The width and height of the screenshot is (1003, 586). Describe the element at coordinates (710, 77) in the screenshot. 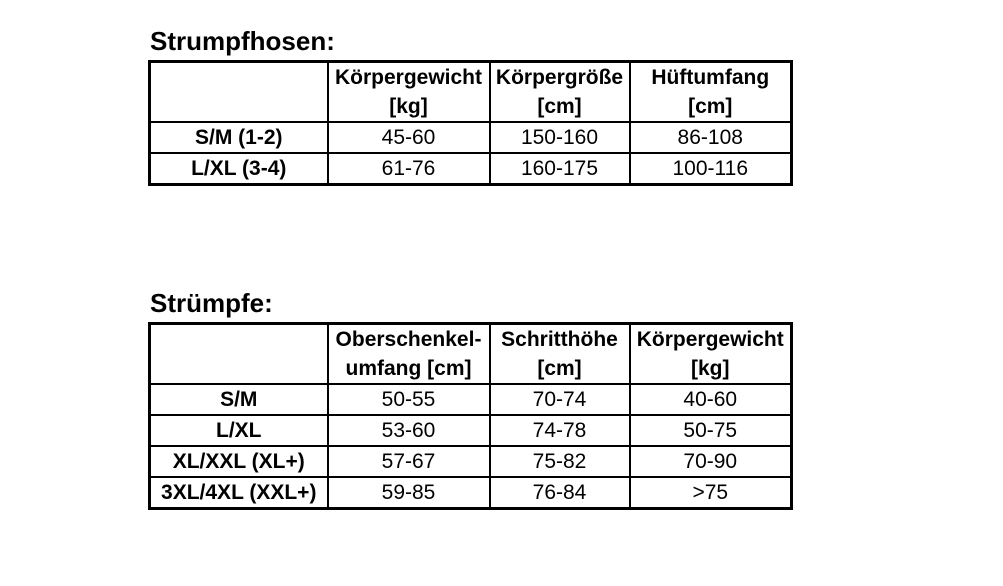

I see `header-line1: Hüftumfang` at that location.